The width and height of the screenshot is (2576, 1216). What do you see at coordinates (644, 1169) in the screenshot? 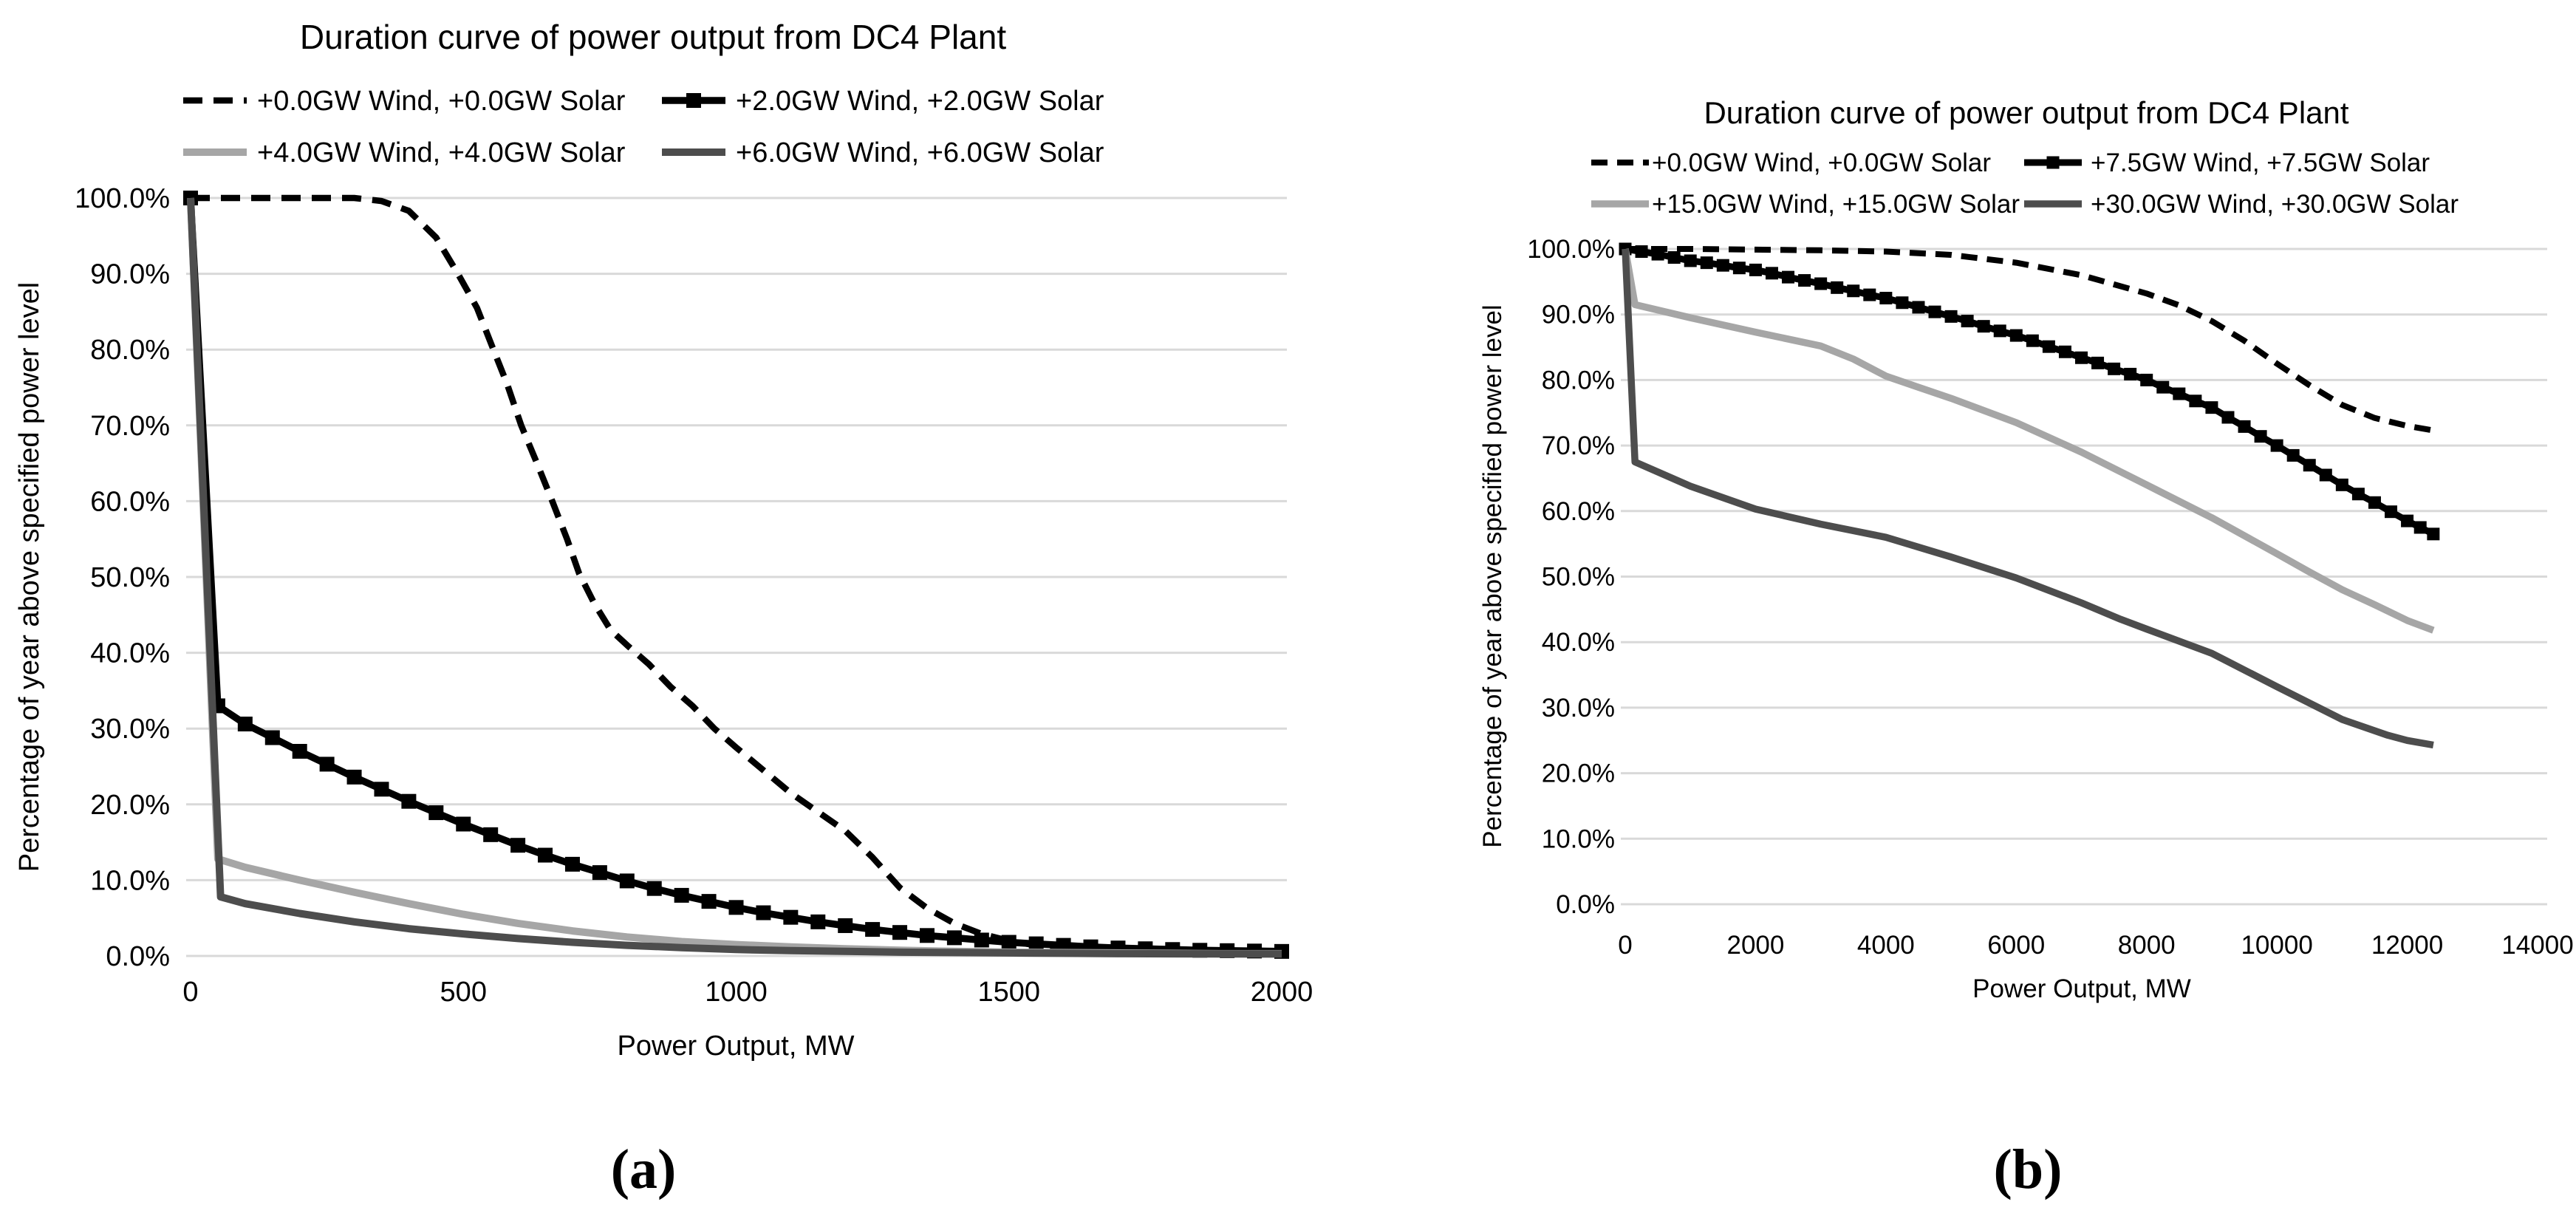
I see `caption-a: (a)` at bounding box center [644, 1169].